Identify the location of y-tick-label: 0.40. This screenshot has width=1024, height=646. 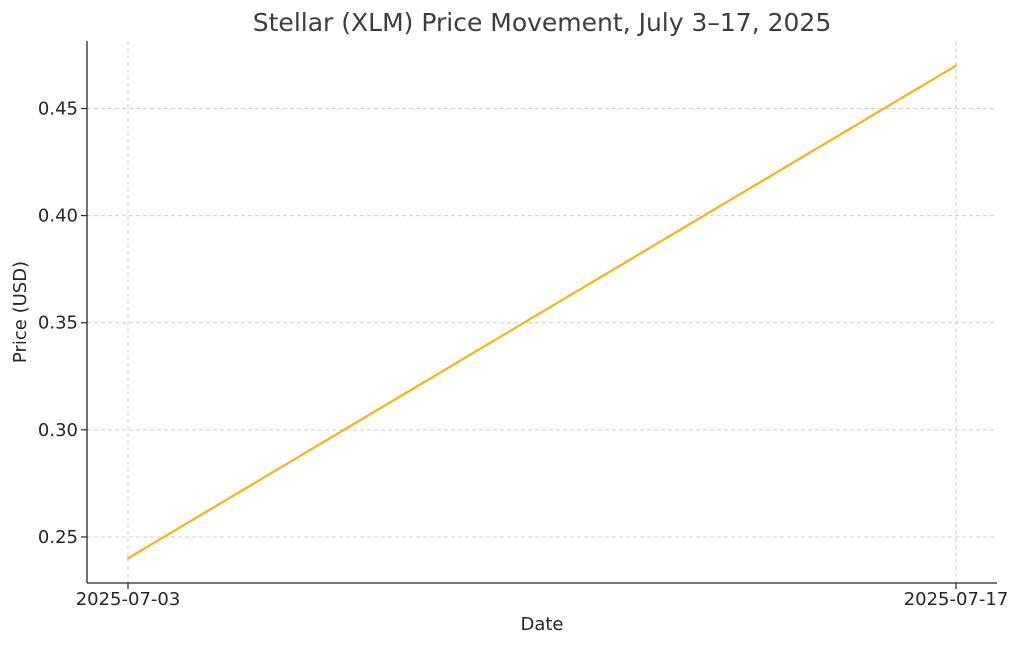
(58, 216).